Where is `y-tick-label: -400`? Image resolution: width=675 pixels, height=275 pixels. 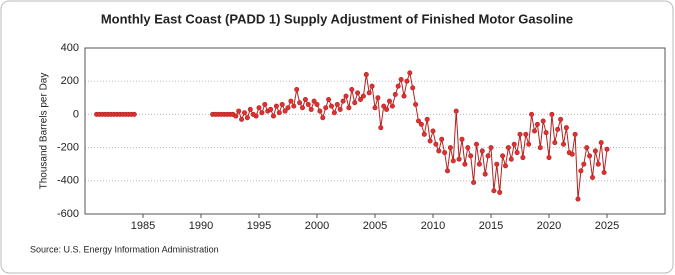 y-tick-label: -400 is located at coordinates (68, 181).